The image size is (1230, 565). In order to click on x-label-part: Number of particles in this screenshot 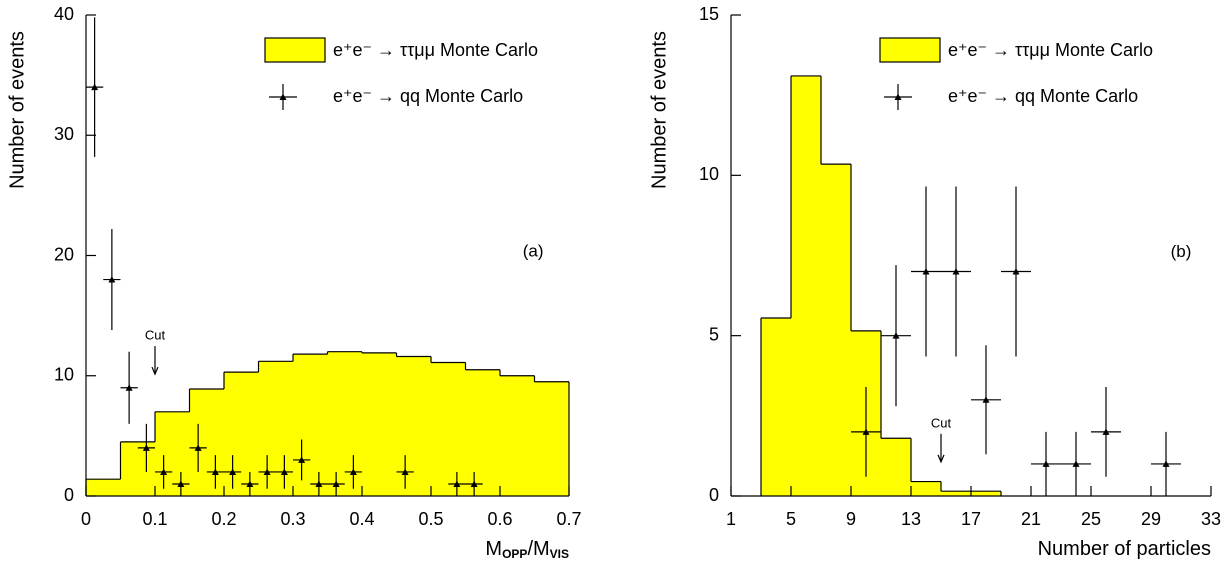, I will do `click(1124, 549)`.